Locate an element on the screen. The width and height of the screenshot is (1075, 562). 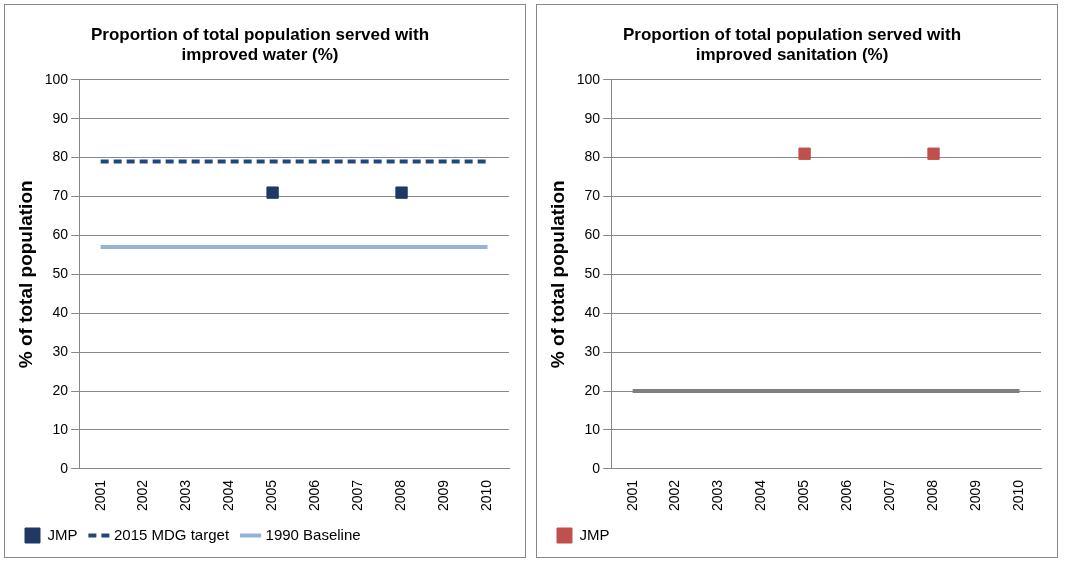
legend-label: 2015 MDG target is located at coordinates (172, 534).